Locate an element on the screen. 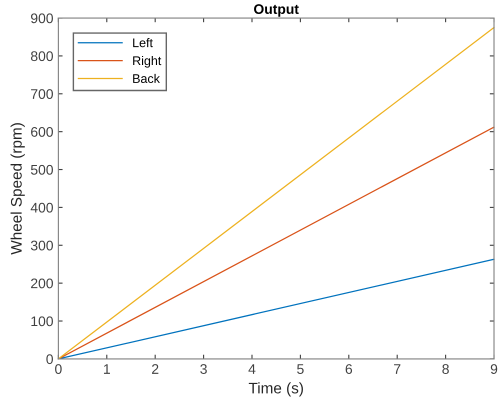 The height and width of the screenshot is (401, 499). x-tick-label: 6 is located at coordinates (349, 369).